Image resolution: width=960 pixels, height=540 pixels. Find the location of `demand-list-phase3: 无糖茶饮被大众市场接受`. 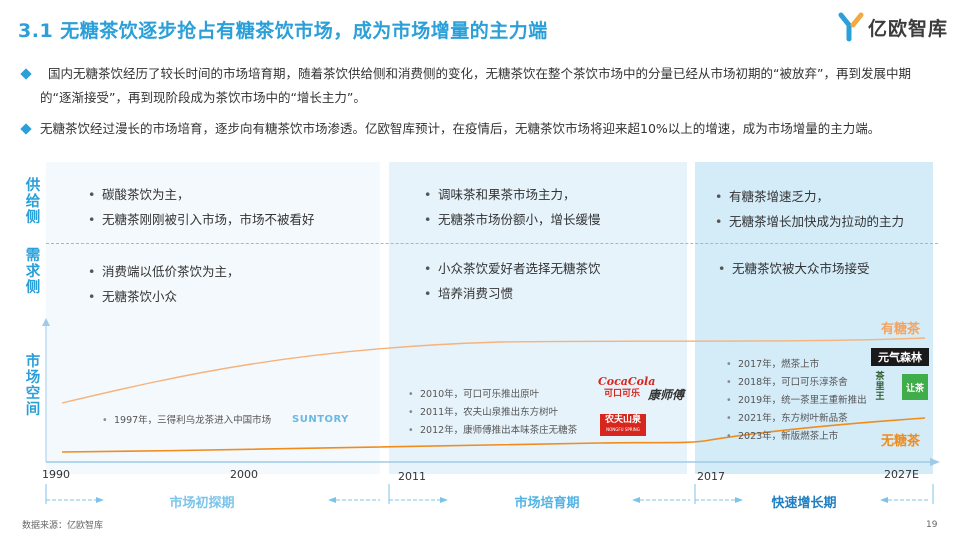

demand-list-phase3: 无糖茶饮被大众市场接受 is located at coordinates (798, 268).